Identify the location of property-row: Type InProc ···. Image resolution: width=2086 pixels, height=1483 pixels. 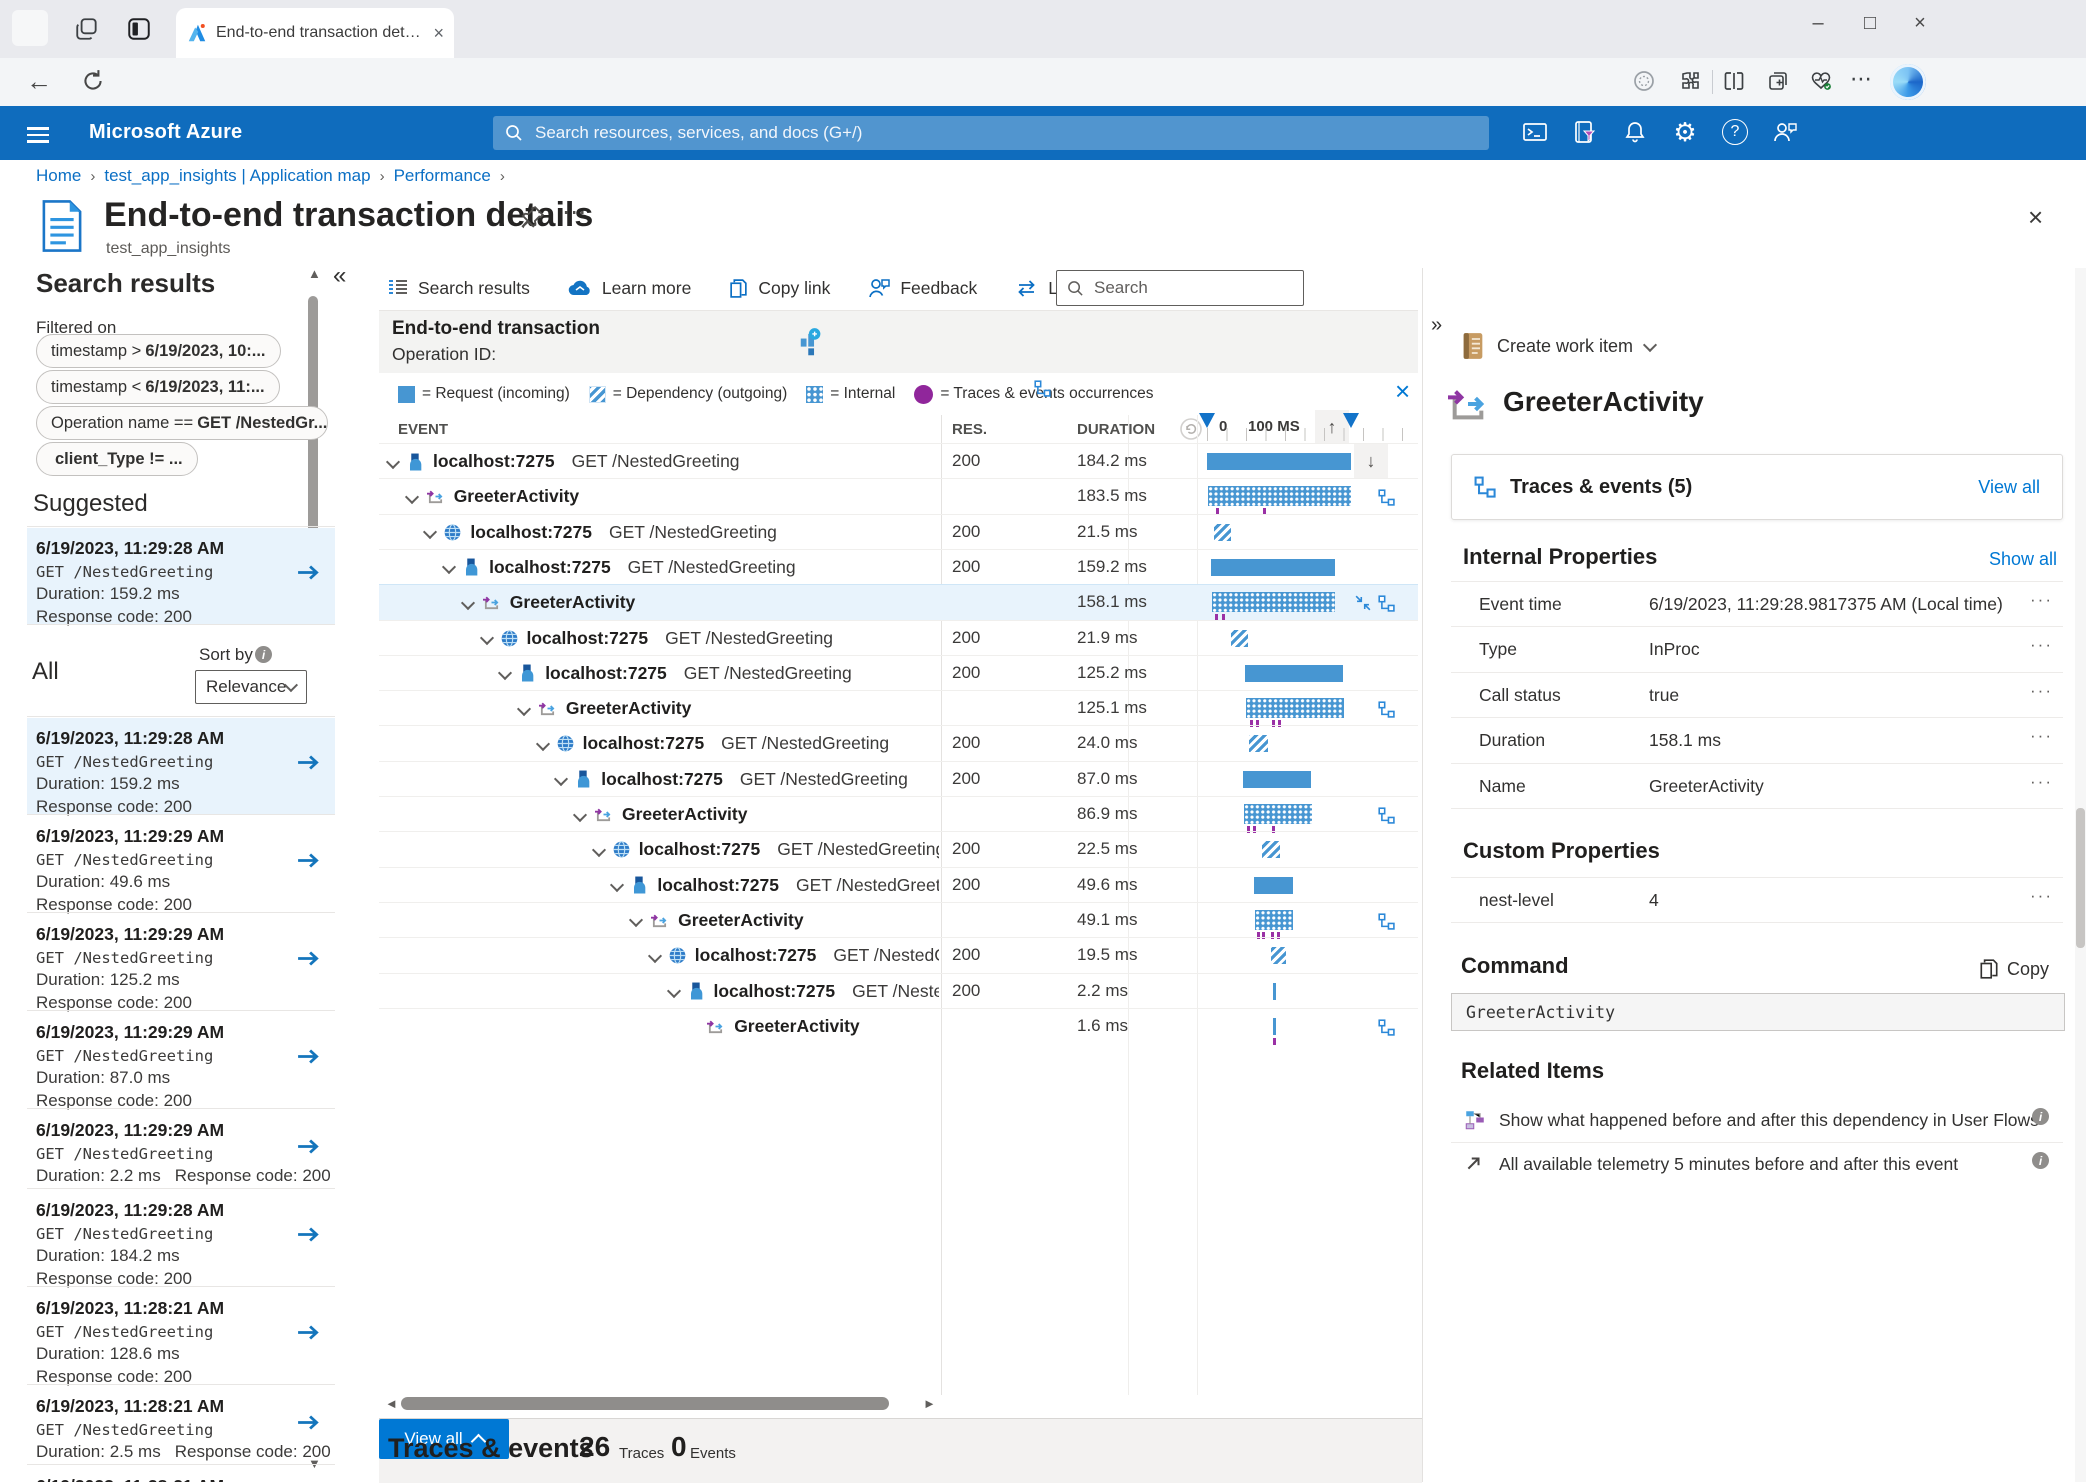
(1757, 649).